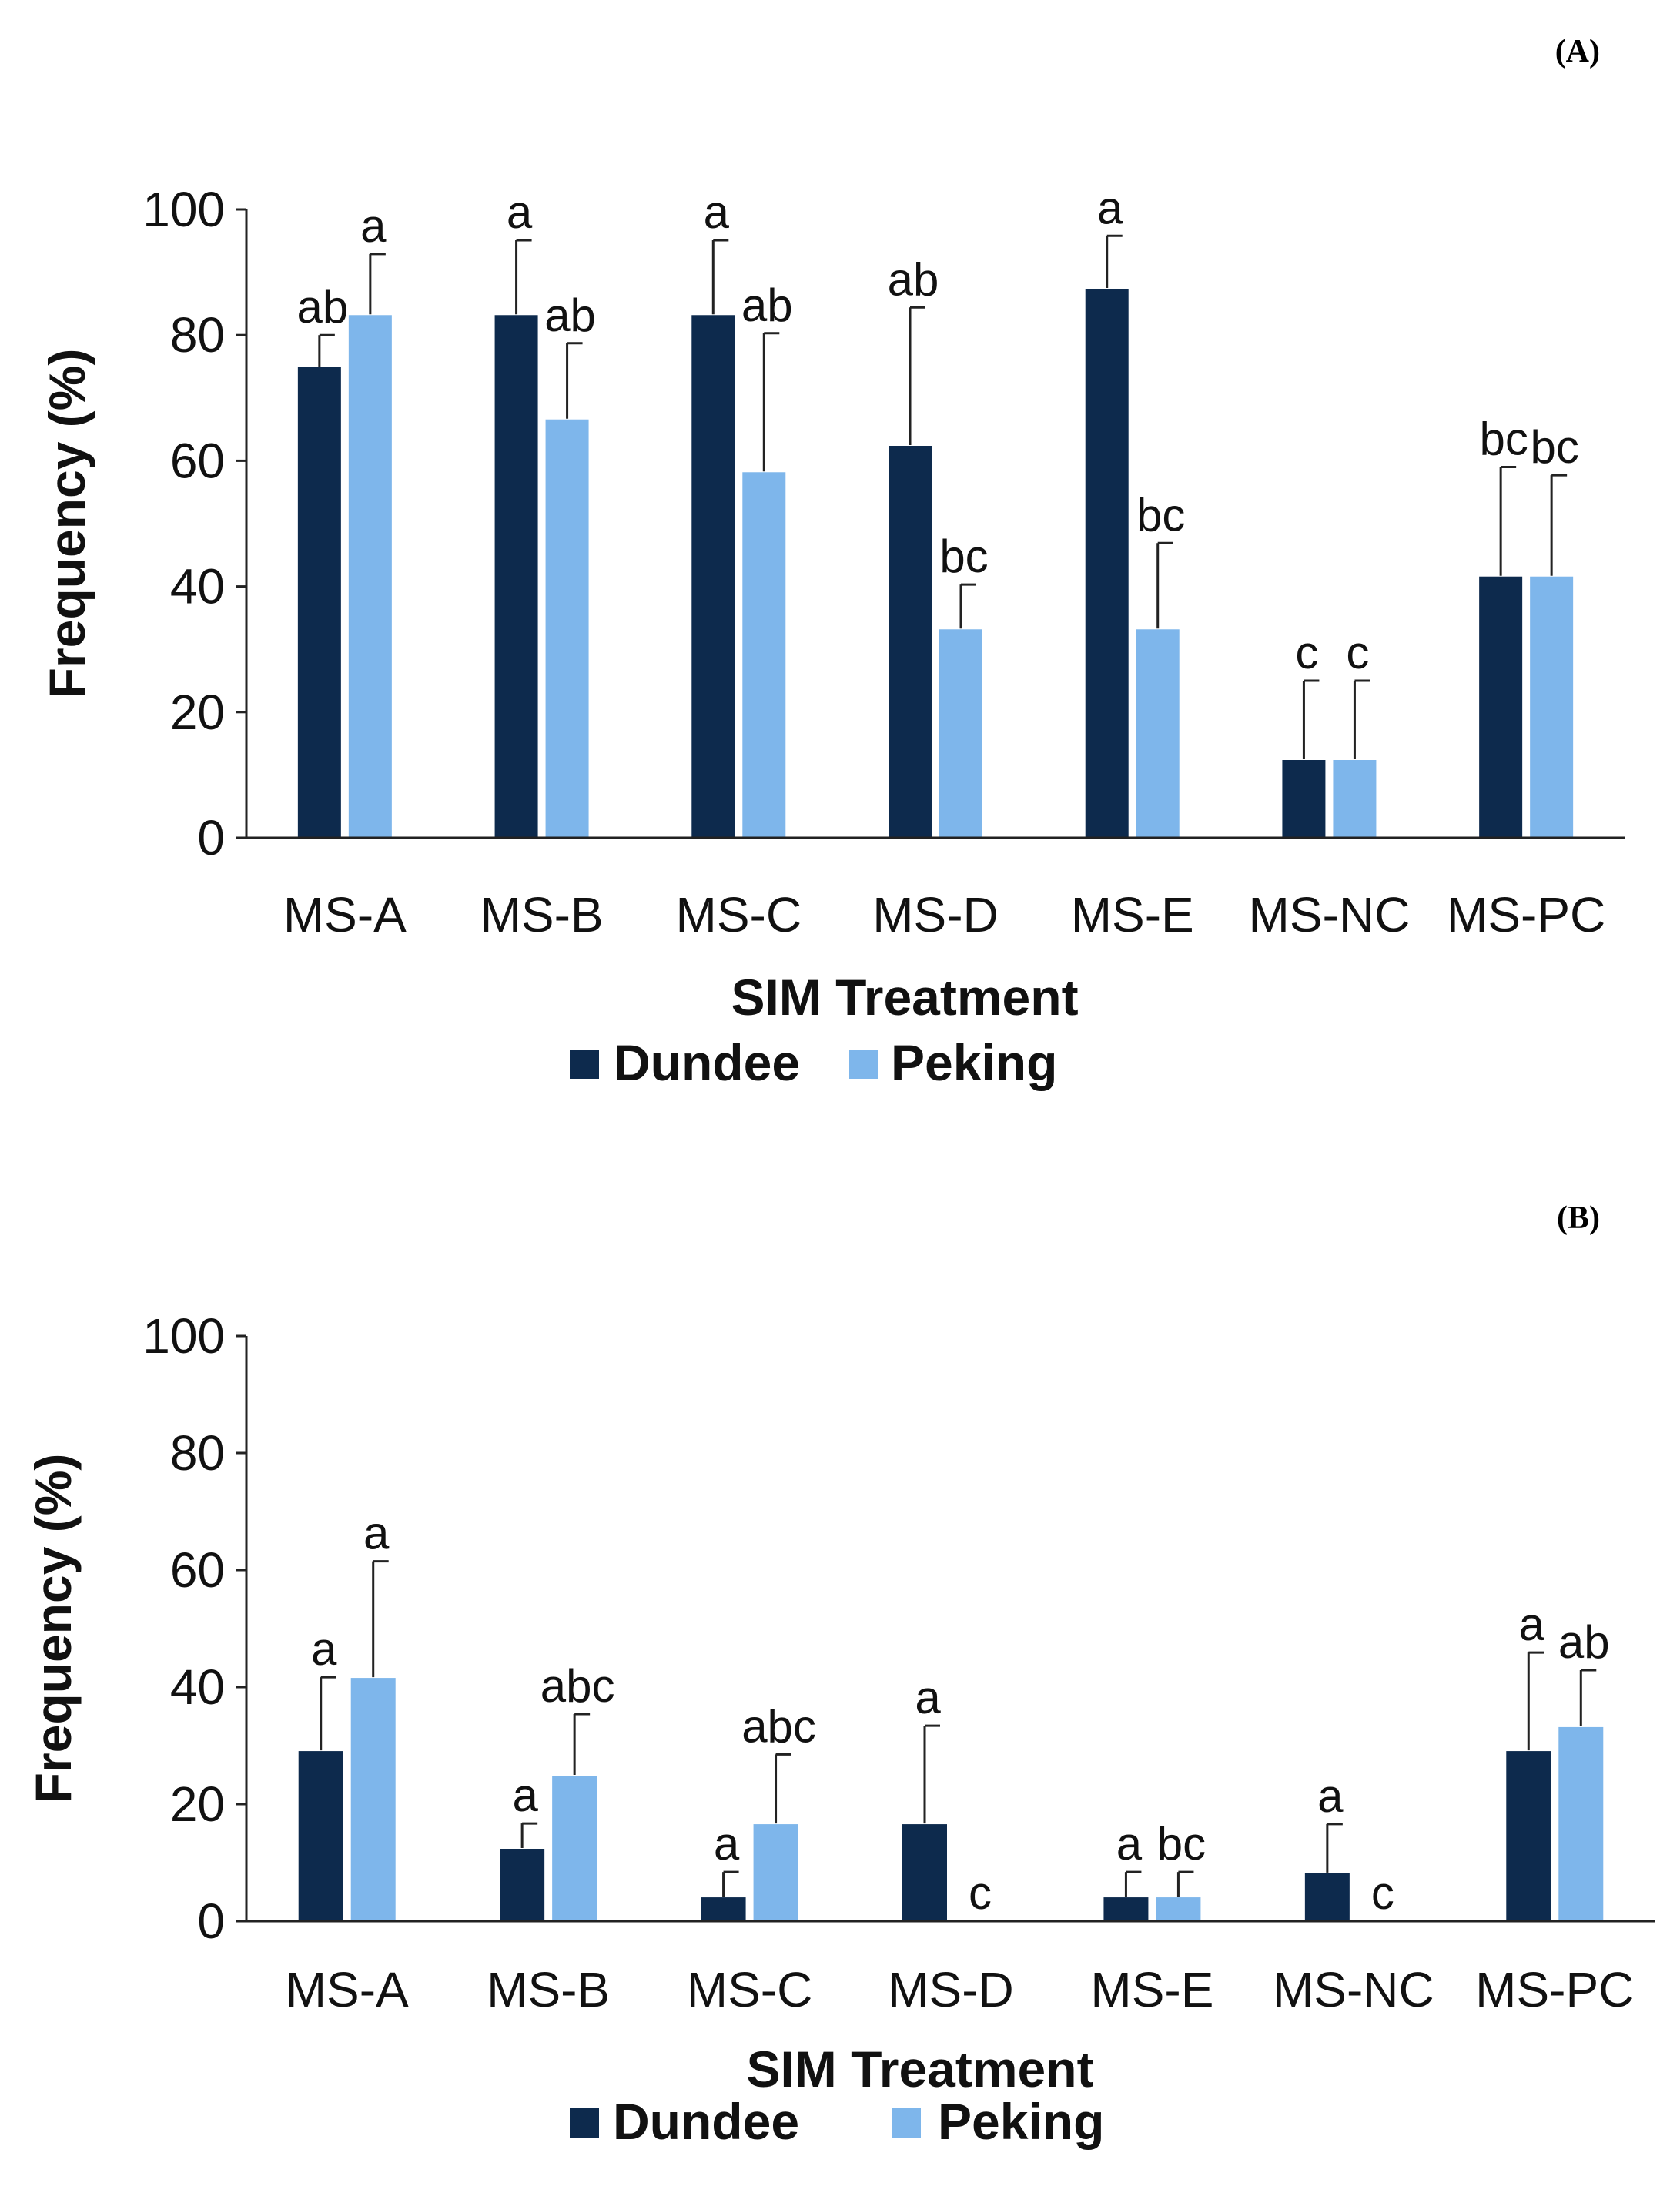 The width and height of the screenshot is (1680, 2193). What do you see at coordinates (542, 914) in the screenshot?
I see `x-tick-label: MS-B` at bounding box center [542, 914].